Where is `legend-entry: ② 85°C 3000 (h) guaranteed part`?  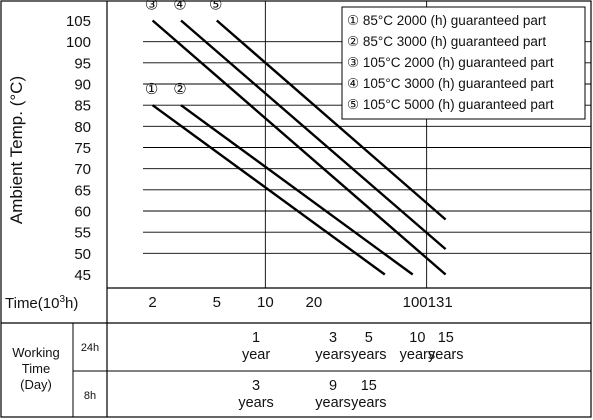 legend-entry: ② 85°C 3000 (h) guaranteed part is located at coordinates (446, 41).